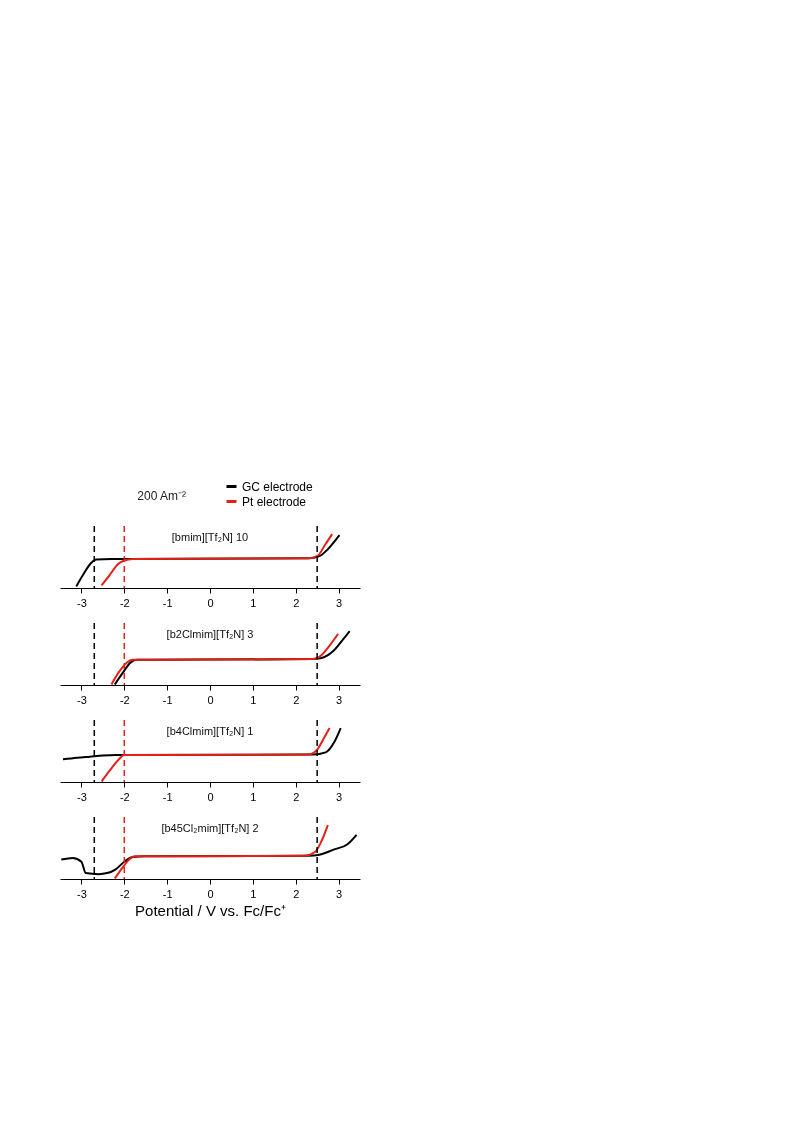 The height and width of the screenshot is (1121, 793). Describe the element at coordinates (210, 828) in the screenshot. I see `chart-title: [b45Cl₂mim][Tf₂N] 2` at that location.